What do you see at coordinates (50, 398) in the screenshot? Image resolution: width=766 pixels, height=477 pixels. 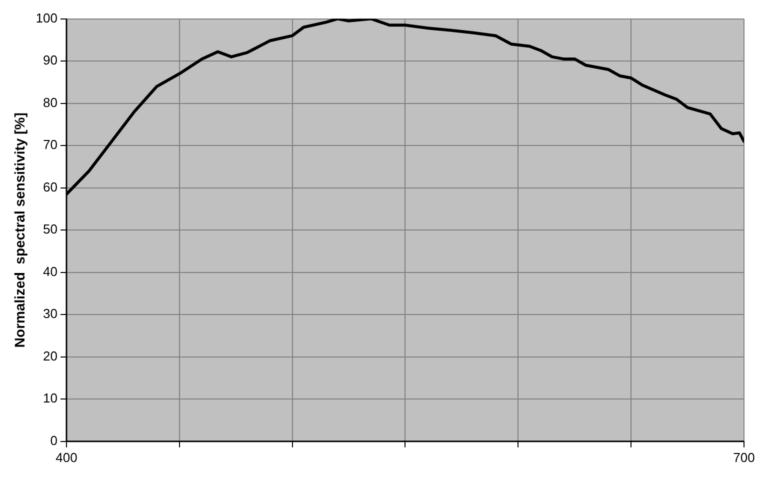 I see `y-tick-label: 10` at bounding box center [50, 398].